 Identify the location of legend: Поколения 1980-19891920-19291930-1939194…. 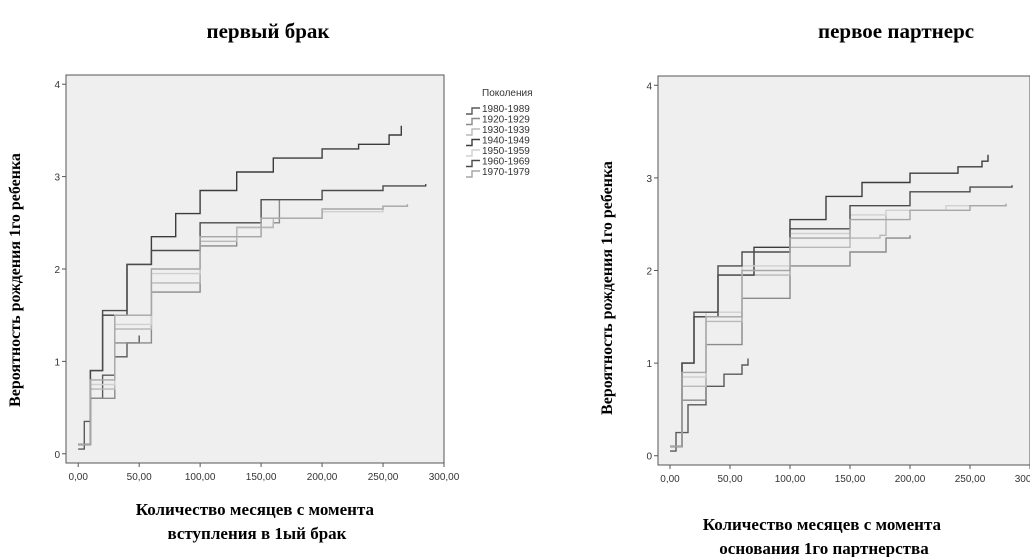
(499, 133).